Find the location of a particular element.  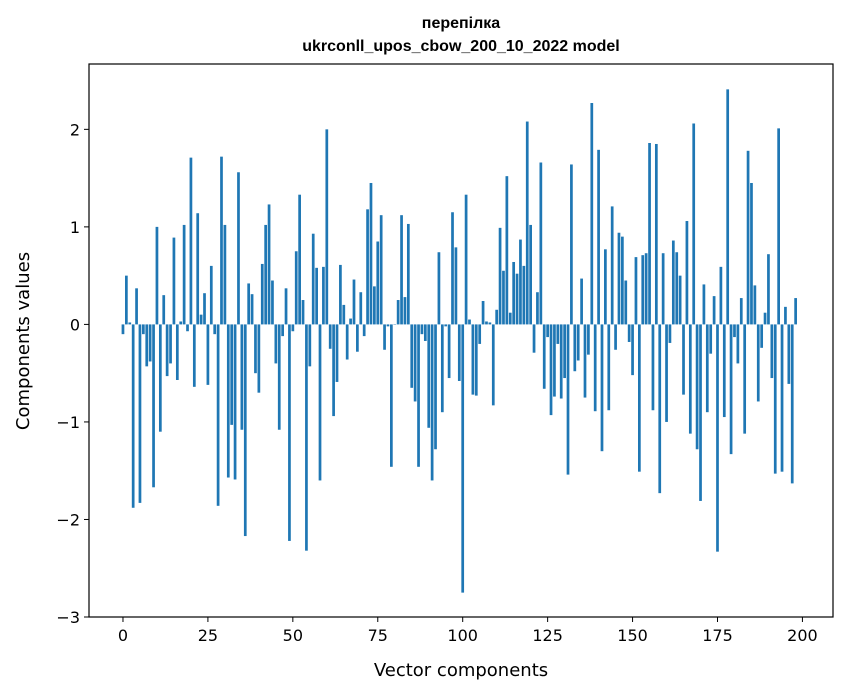

y-tick-label: 1 is located at coordinates (75, 227).